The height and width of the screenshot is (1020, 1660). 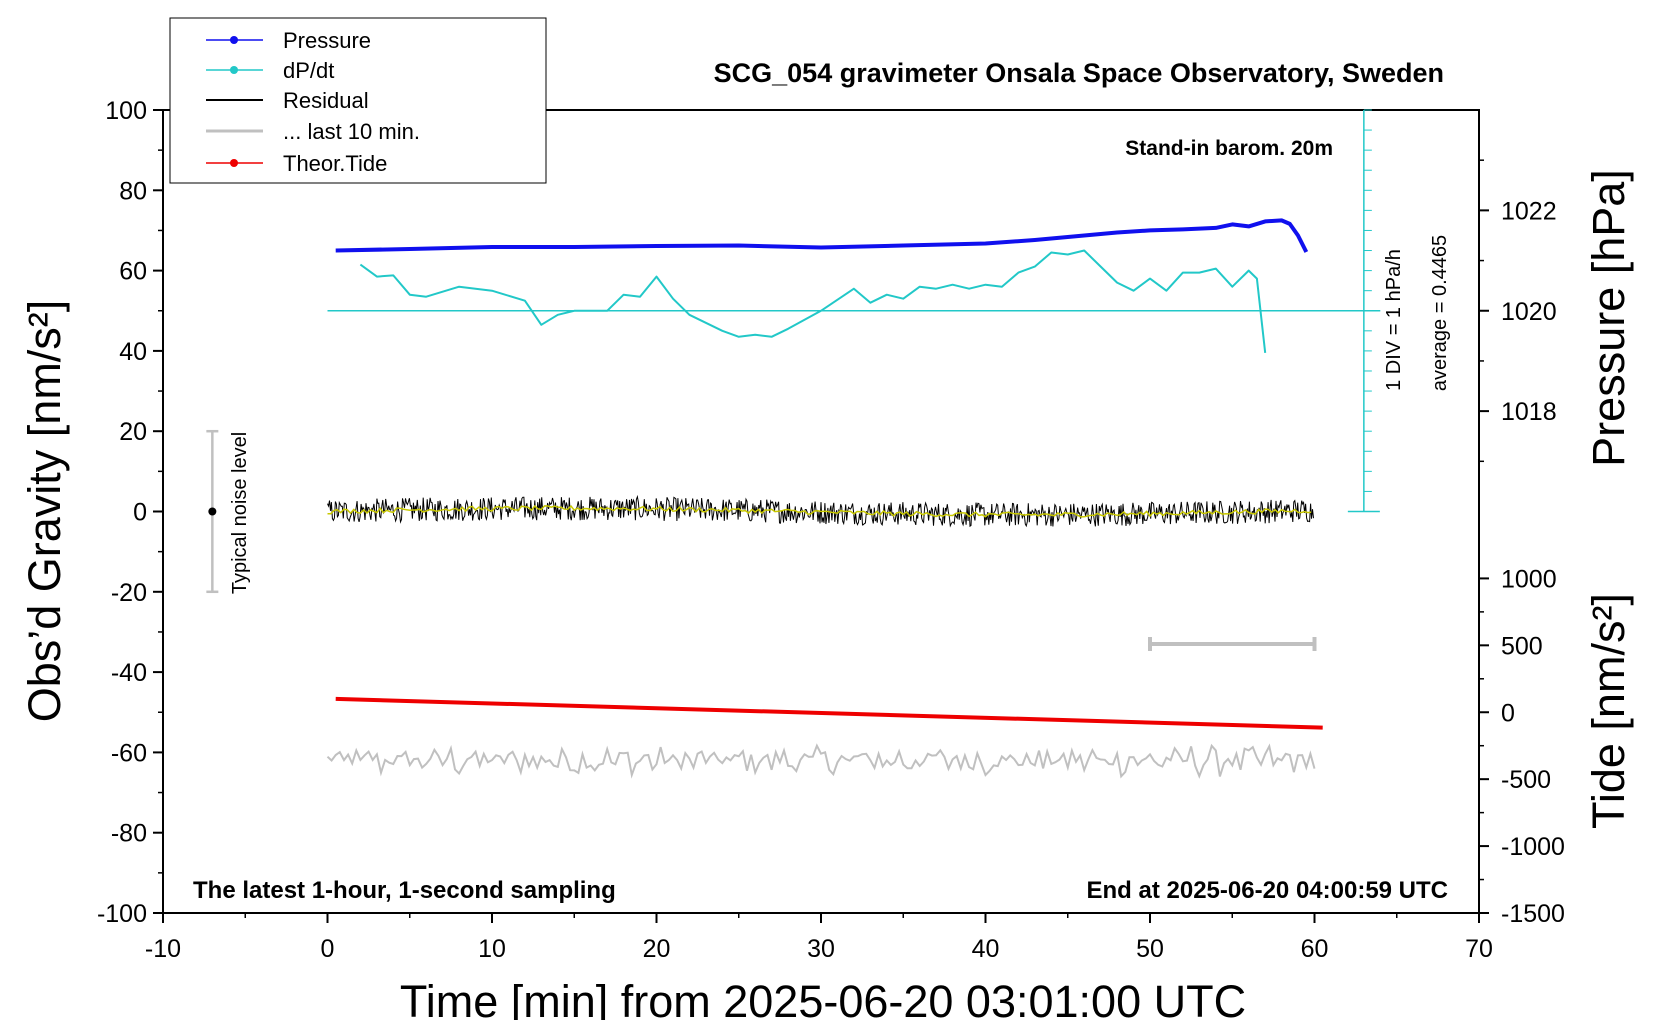 I want to click on tide-tick-label: -1500, so click(x=1533, y=914).